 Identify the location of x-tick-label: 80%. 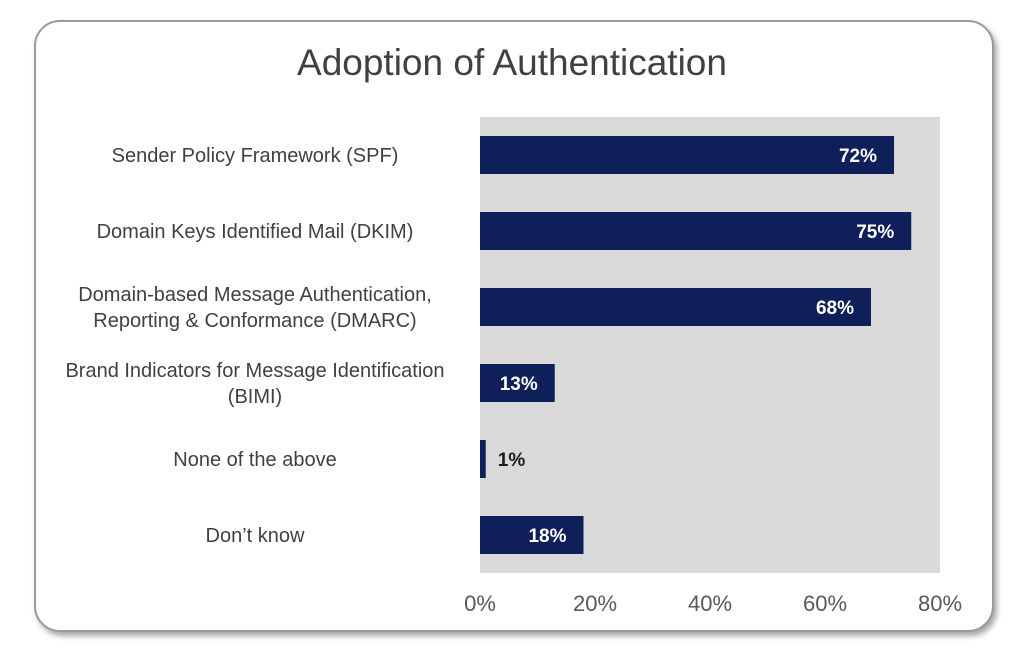
(940, 603).